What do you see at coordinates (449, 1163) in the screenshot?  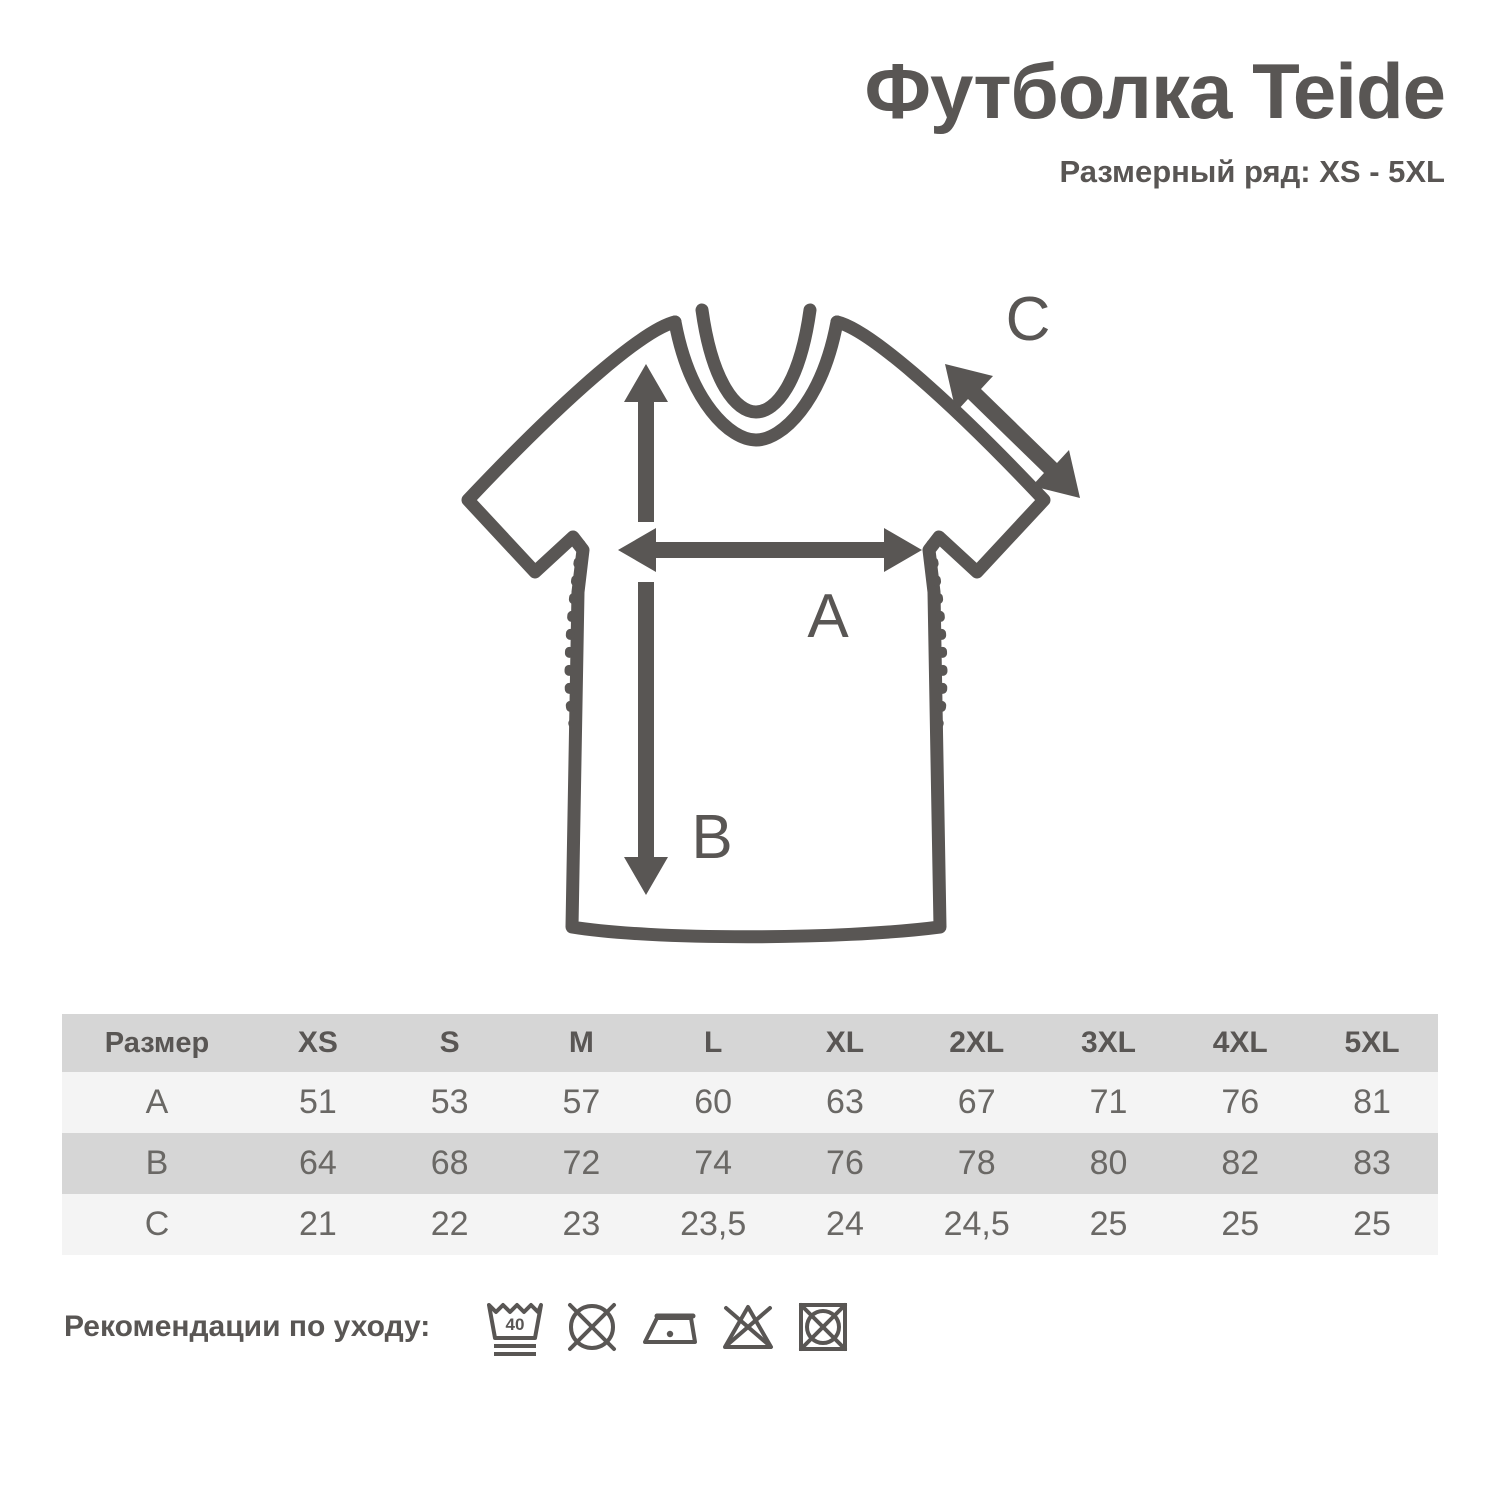 I see `table-cell-b-s: 68` at bounding box center [449, 1163].